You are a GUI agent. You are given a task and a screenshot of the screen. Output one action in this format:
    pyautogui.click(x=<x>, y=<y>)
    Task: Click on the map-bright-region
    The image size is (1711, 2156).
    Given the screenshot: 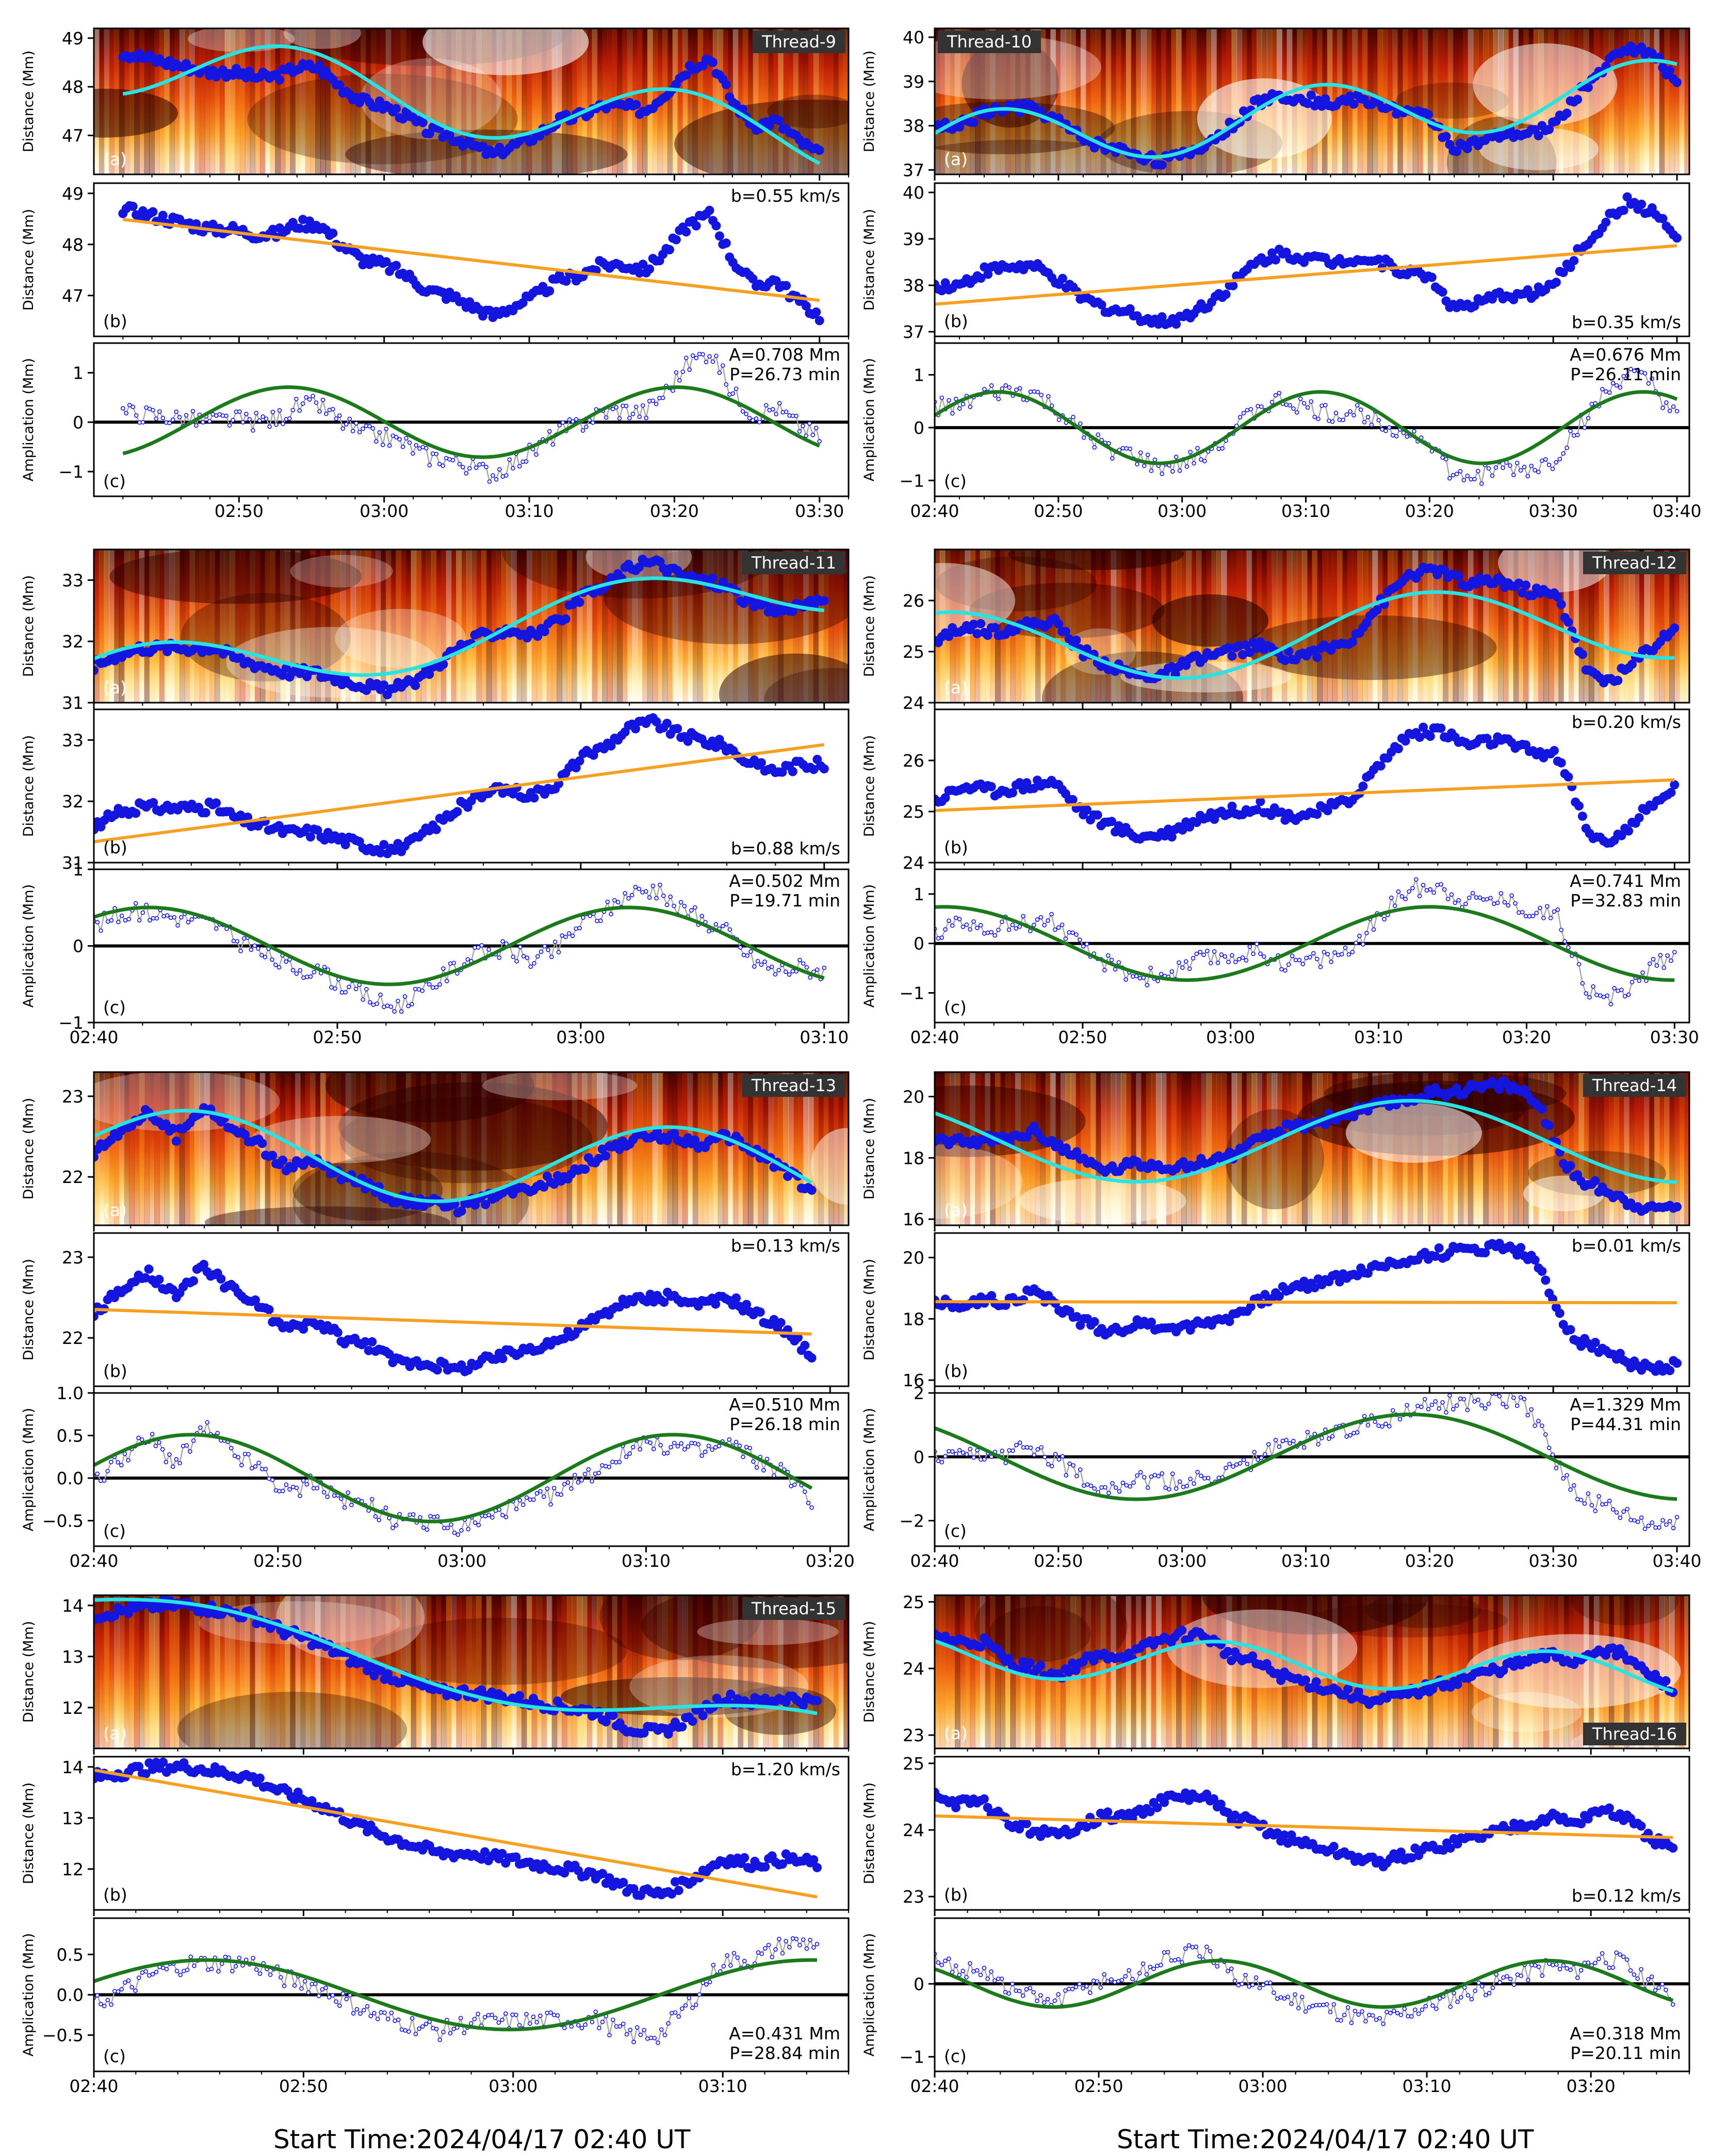 What is the action you would take?
    pyautogui.click(x=505, y=51)
    